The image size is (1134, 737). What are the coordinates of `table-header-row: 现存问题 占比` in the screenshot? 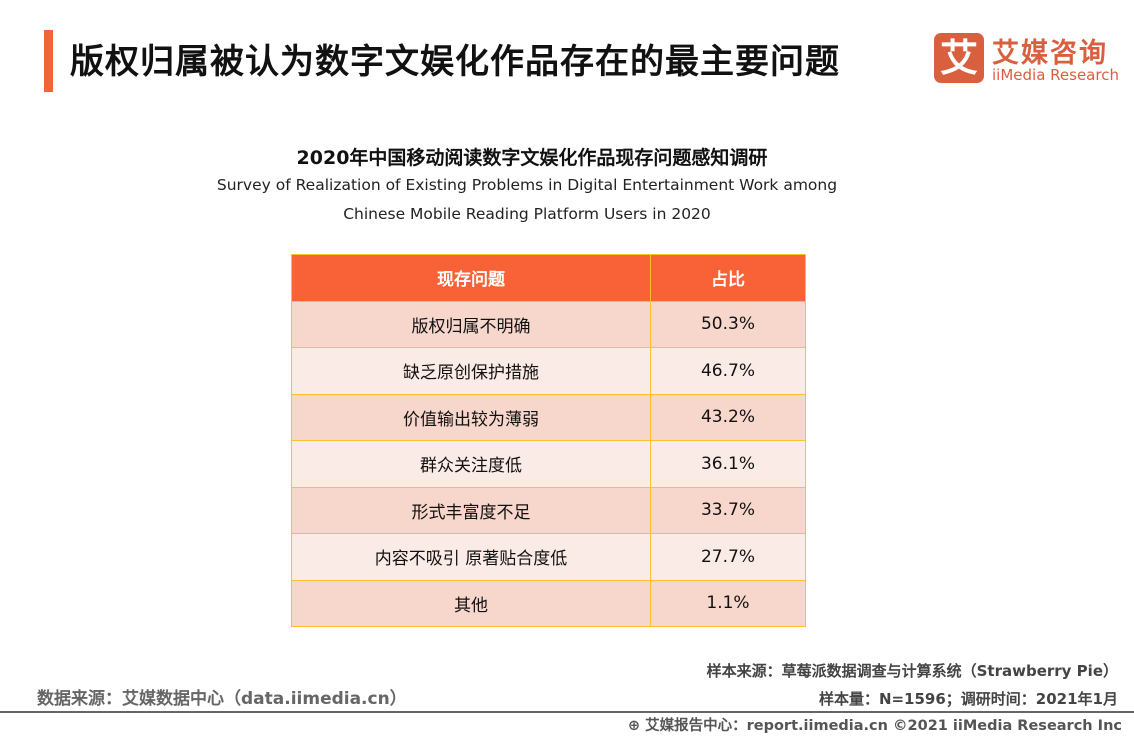 It's located at (548, 278).